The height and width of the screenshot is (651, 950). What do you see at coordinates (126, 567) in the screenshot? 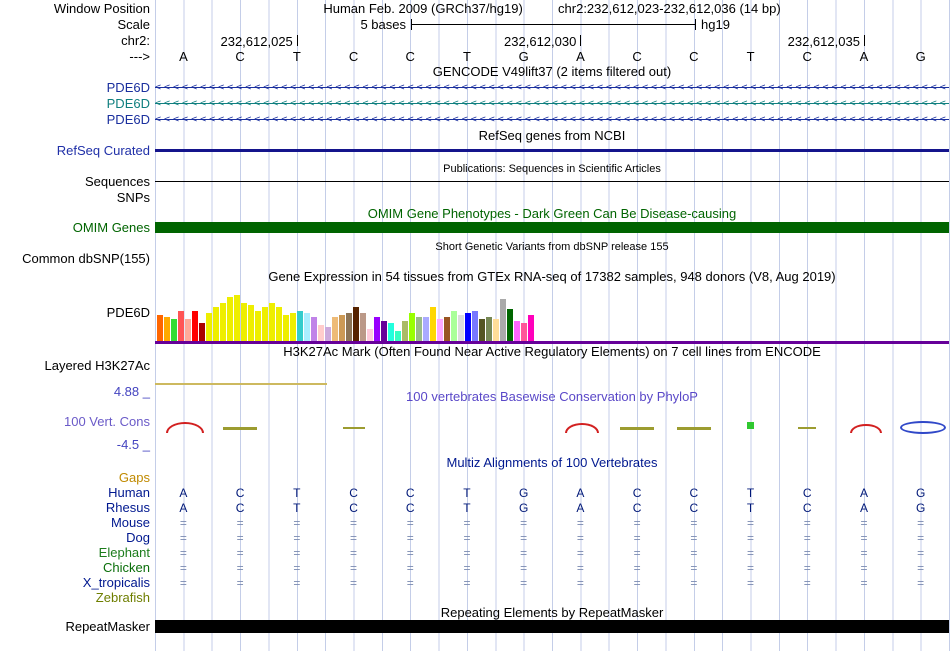
I see `multiz-species-label-chicken: Chicken` at bounding box center [126, 567].